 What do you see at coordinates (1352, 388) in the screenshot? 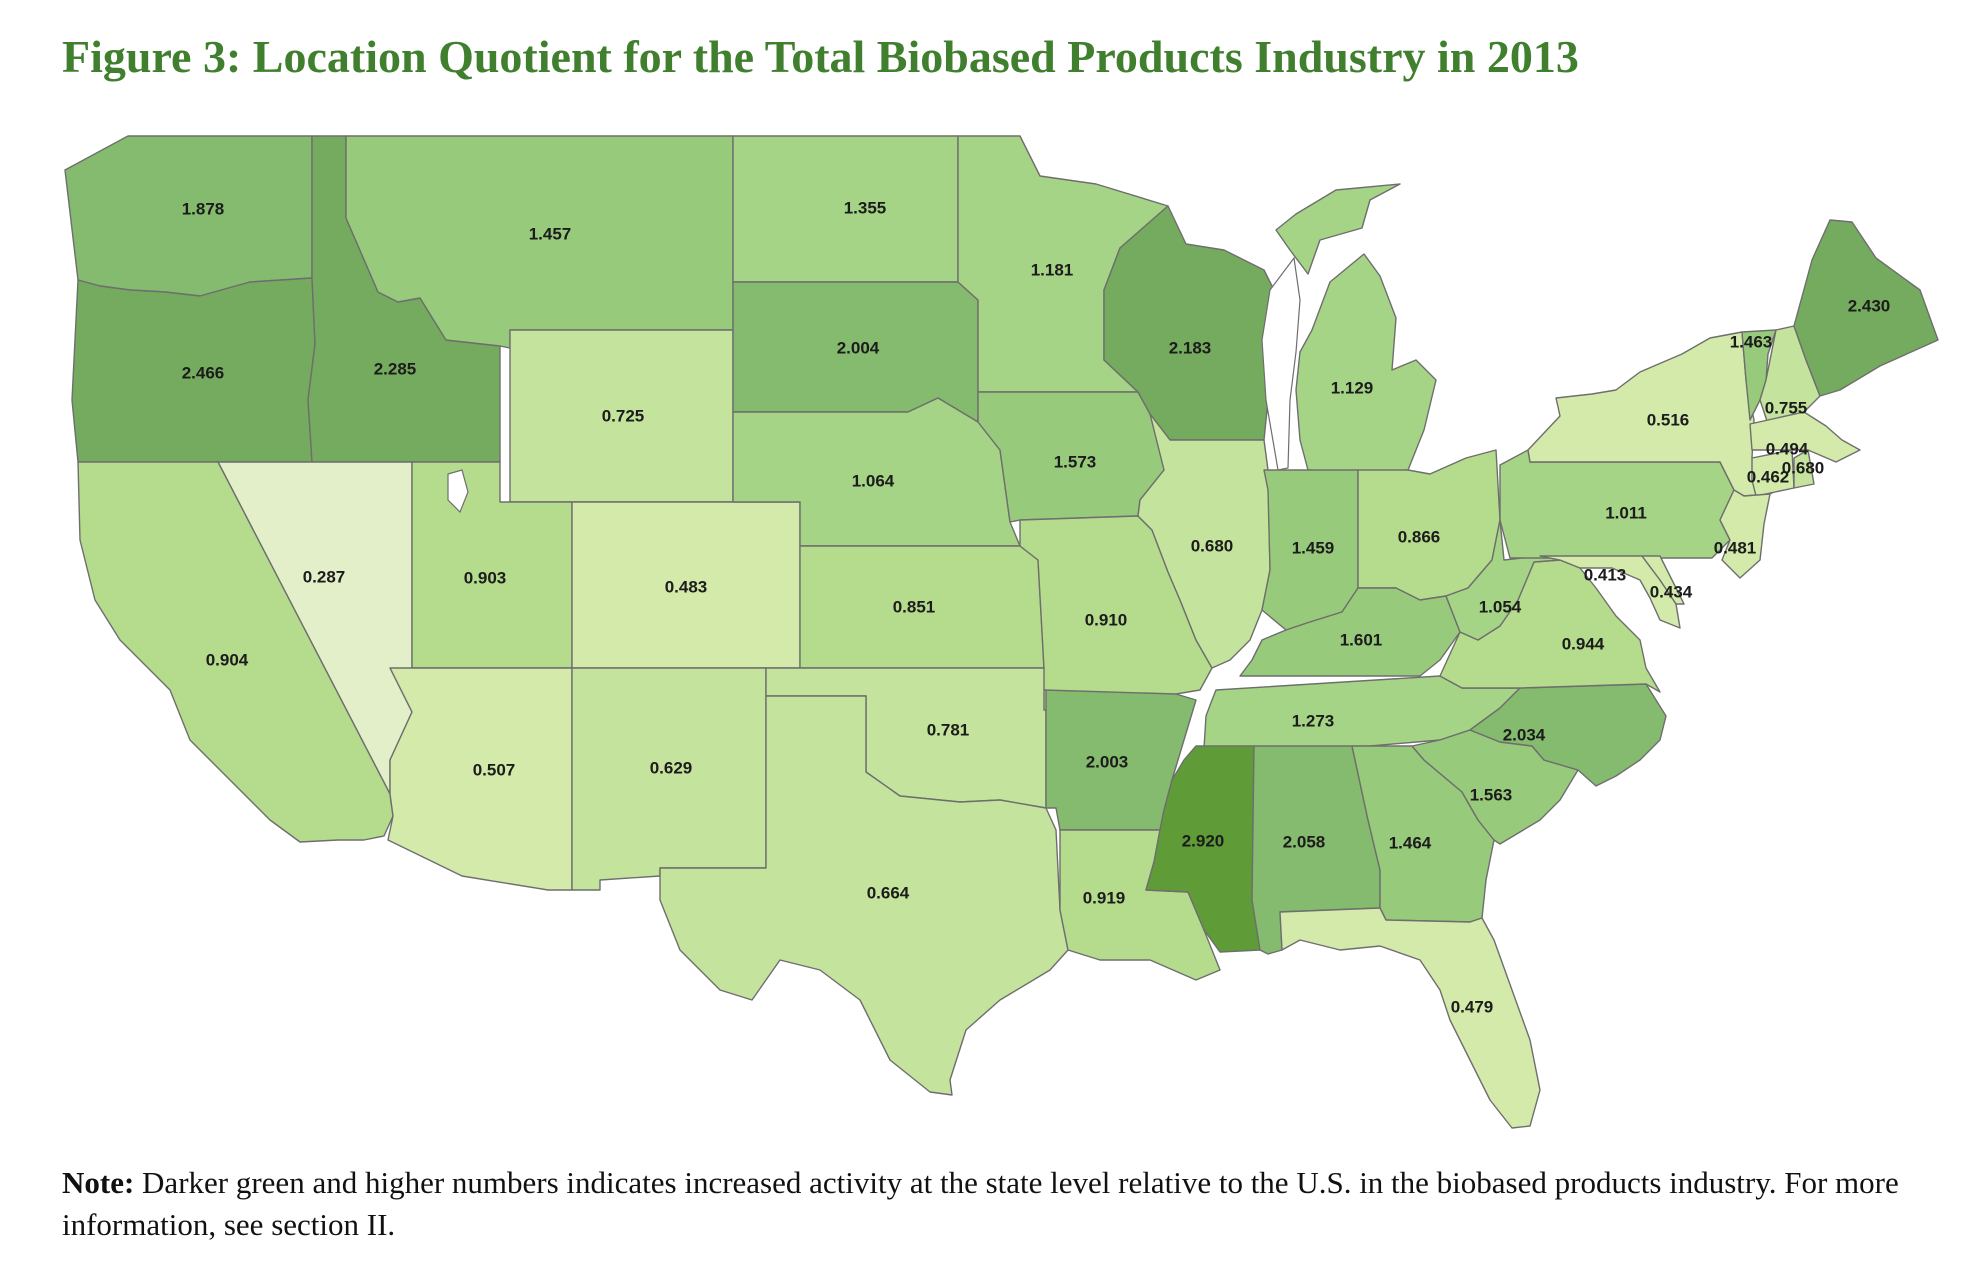
I see `state-value-label-mi: 1.129` at bounding box center [1352, 388].